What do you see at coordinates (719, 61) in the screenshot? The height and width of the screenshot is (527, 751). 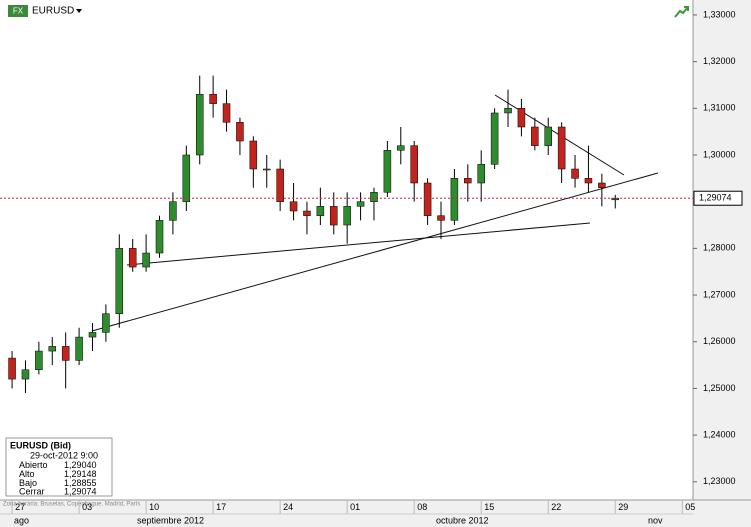 I see `y-tick-label: 1,32000` at bounding box center [719, 61].